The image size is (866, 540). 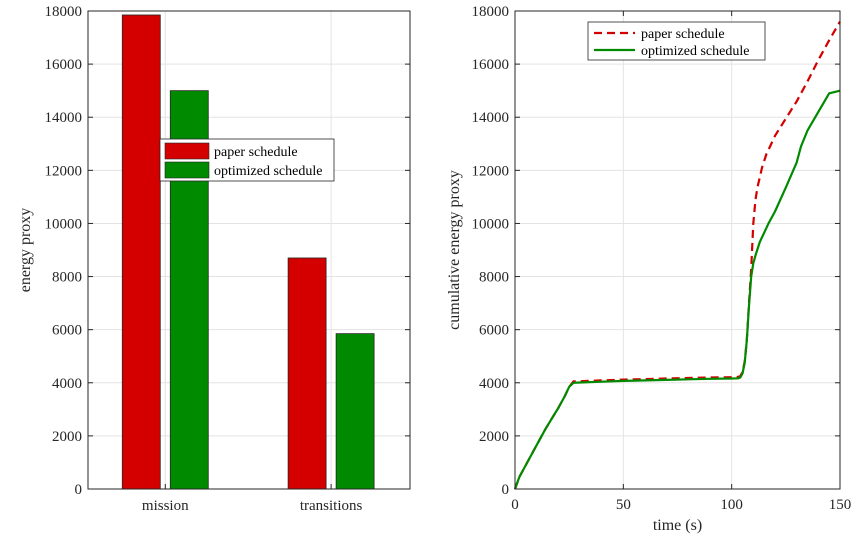 What do you see at coordinates (840, 505) in the screenshot?
I see `x-tick-label: 150` at bounding box center [840, 505].